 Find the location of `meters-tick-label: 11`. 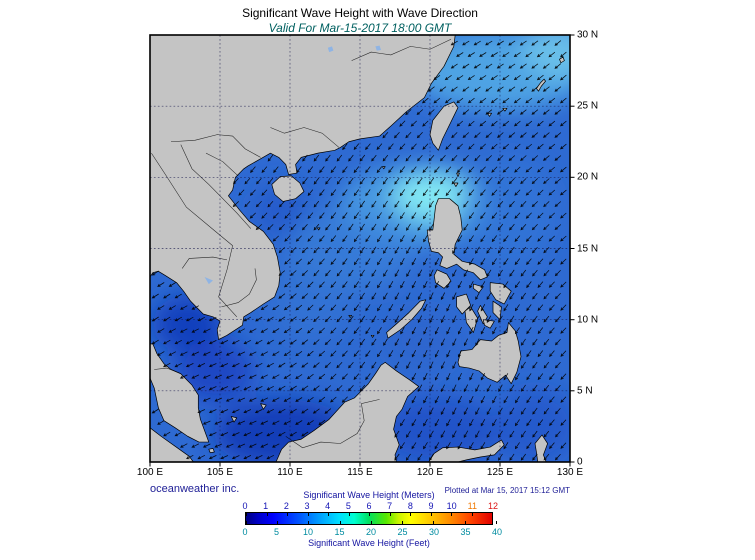

meters-tick-label: 11 is located at coordinates (472, 506).